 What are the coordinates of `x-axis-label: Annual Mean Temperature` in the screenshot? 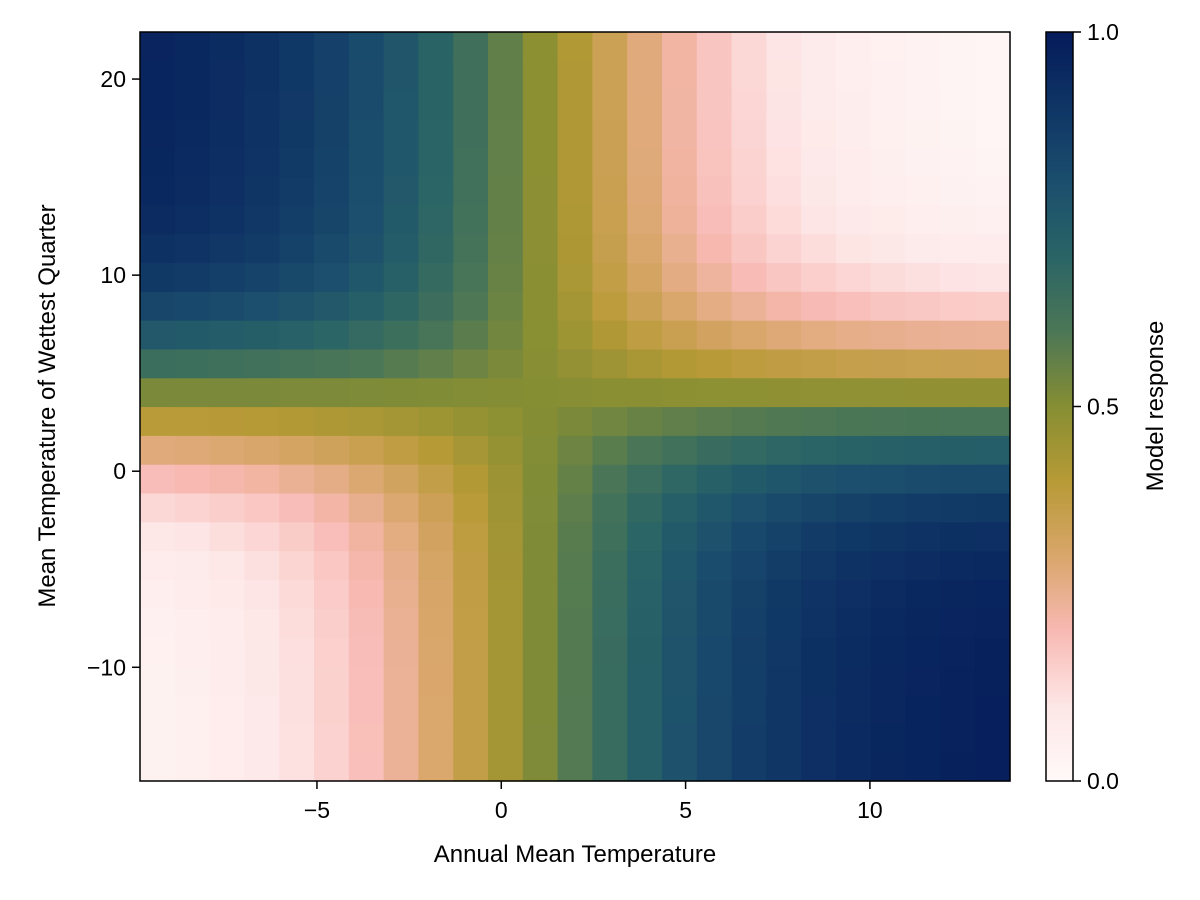 It's located at (575, 854).